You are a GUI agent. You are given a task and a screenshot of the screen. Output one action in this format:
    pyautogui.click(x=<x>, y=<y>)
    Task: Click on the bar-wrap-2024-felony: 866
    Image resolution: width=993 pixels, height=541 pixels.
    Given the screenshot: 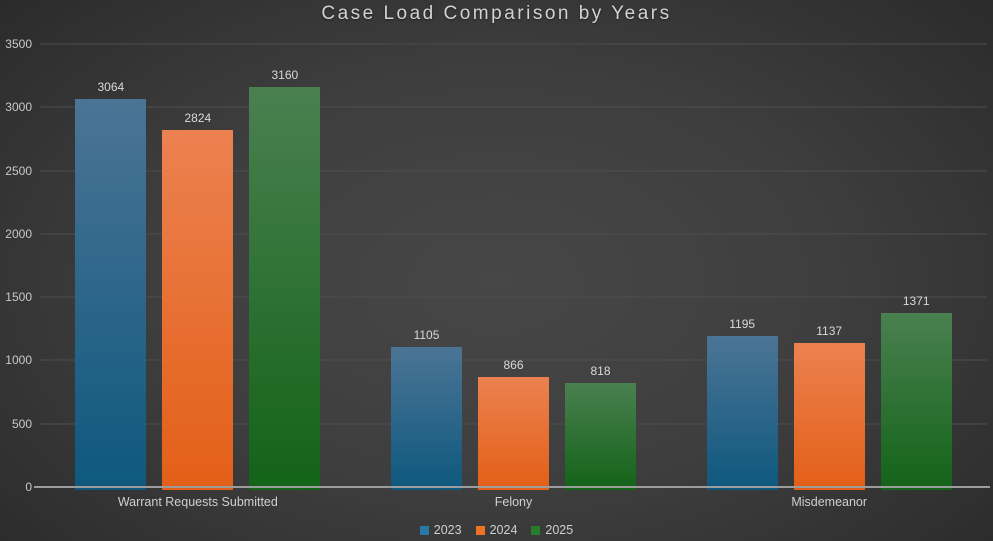 What is the action you would take?
    pyautogui.click(x=513, y=267)
    